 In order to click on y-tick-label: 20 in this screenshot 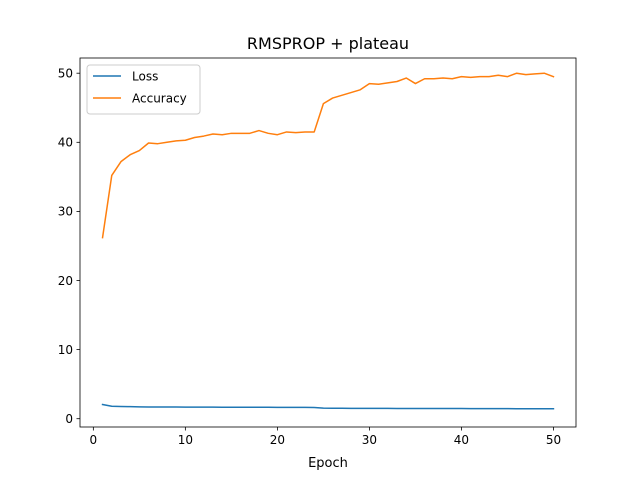, I will do `click(65, 281)`.